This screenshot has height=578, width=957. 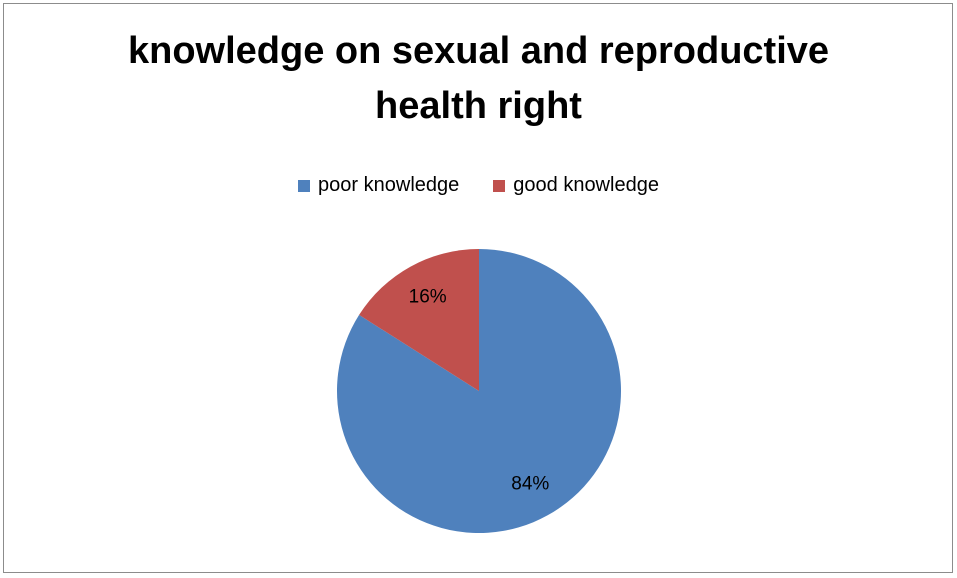 What do you see at coordinates (428, 297) in the screenshot?
I see `data-label: 16%` at bounding box center [428, 297].